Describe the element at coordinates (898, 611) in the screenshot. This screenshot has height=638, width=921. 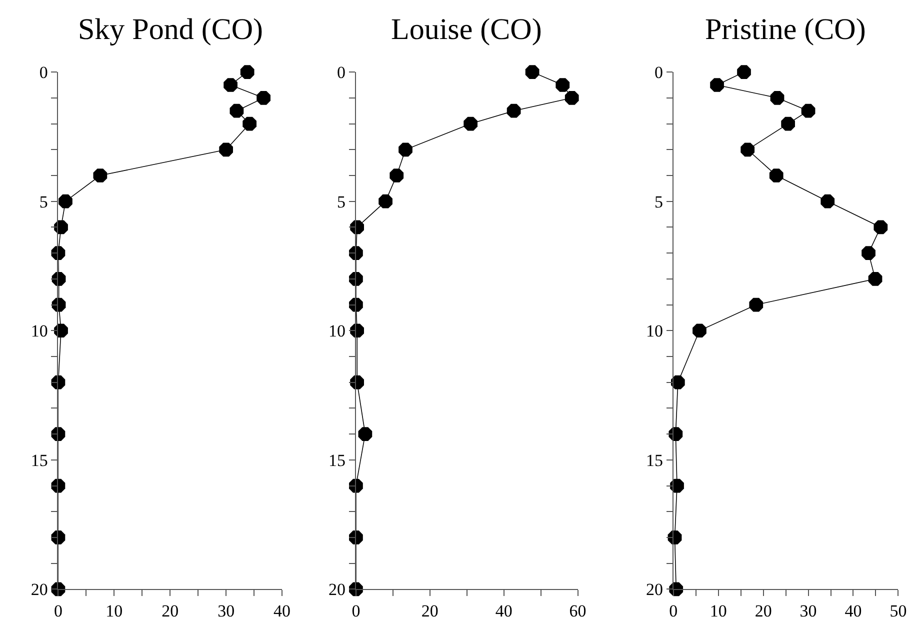
I see `x-tick-label: 50` at that location.